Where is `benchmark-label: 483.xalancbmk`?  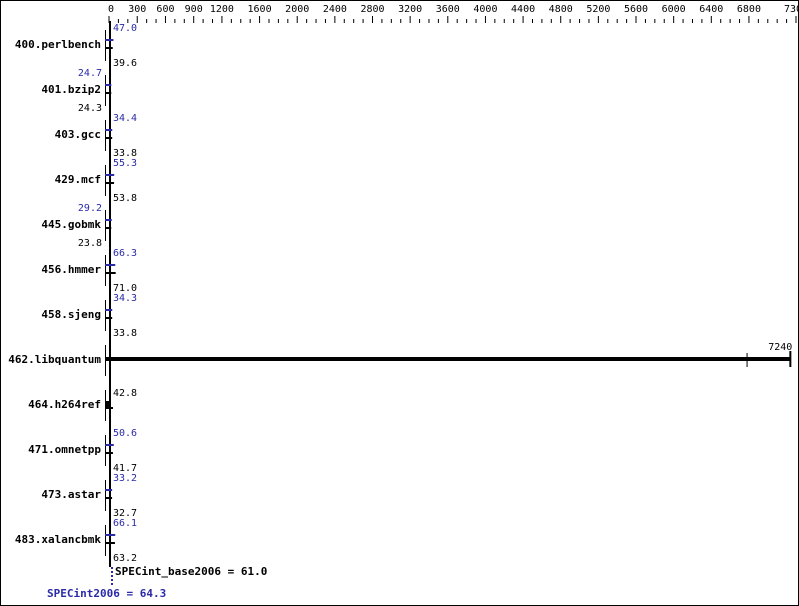
benchmark-label: 483.xalancbmk is located at coordinates (58, 539).